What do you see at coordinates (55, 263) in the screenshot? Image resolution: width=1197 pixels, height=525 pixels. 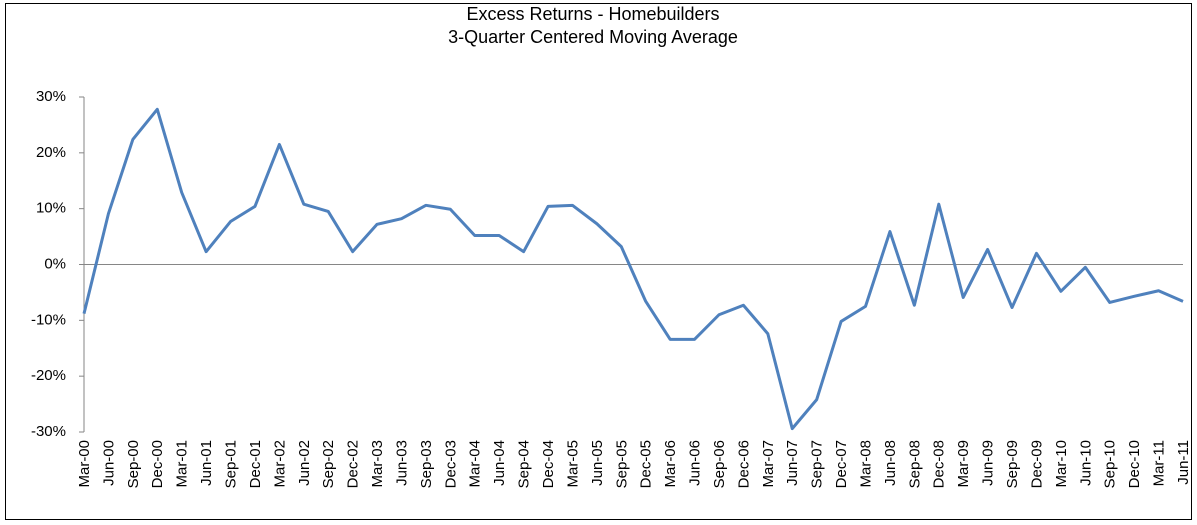 I see `y-tick-label: 0%` at bounding box center [55, 263].